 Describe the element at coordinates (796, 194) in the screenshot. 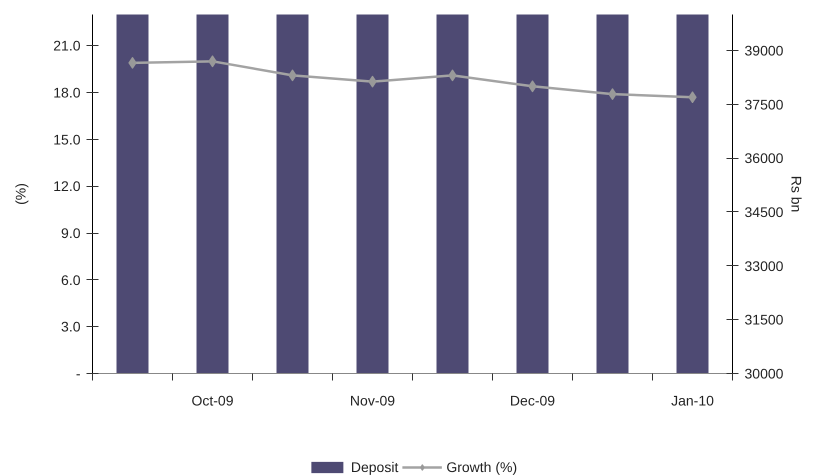

I see `y2-axis-title: Rs bn` at that location.